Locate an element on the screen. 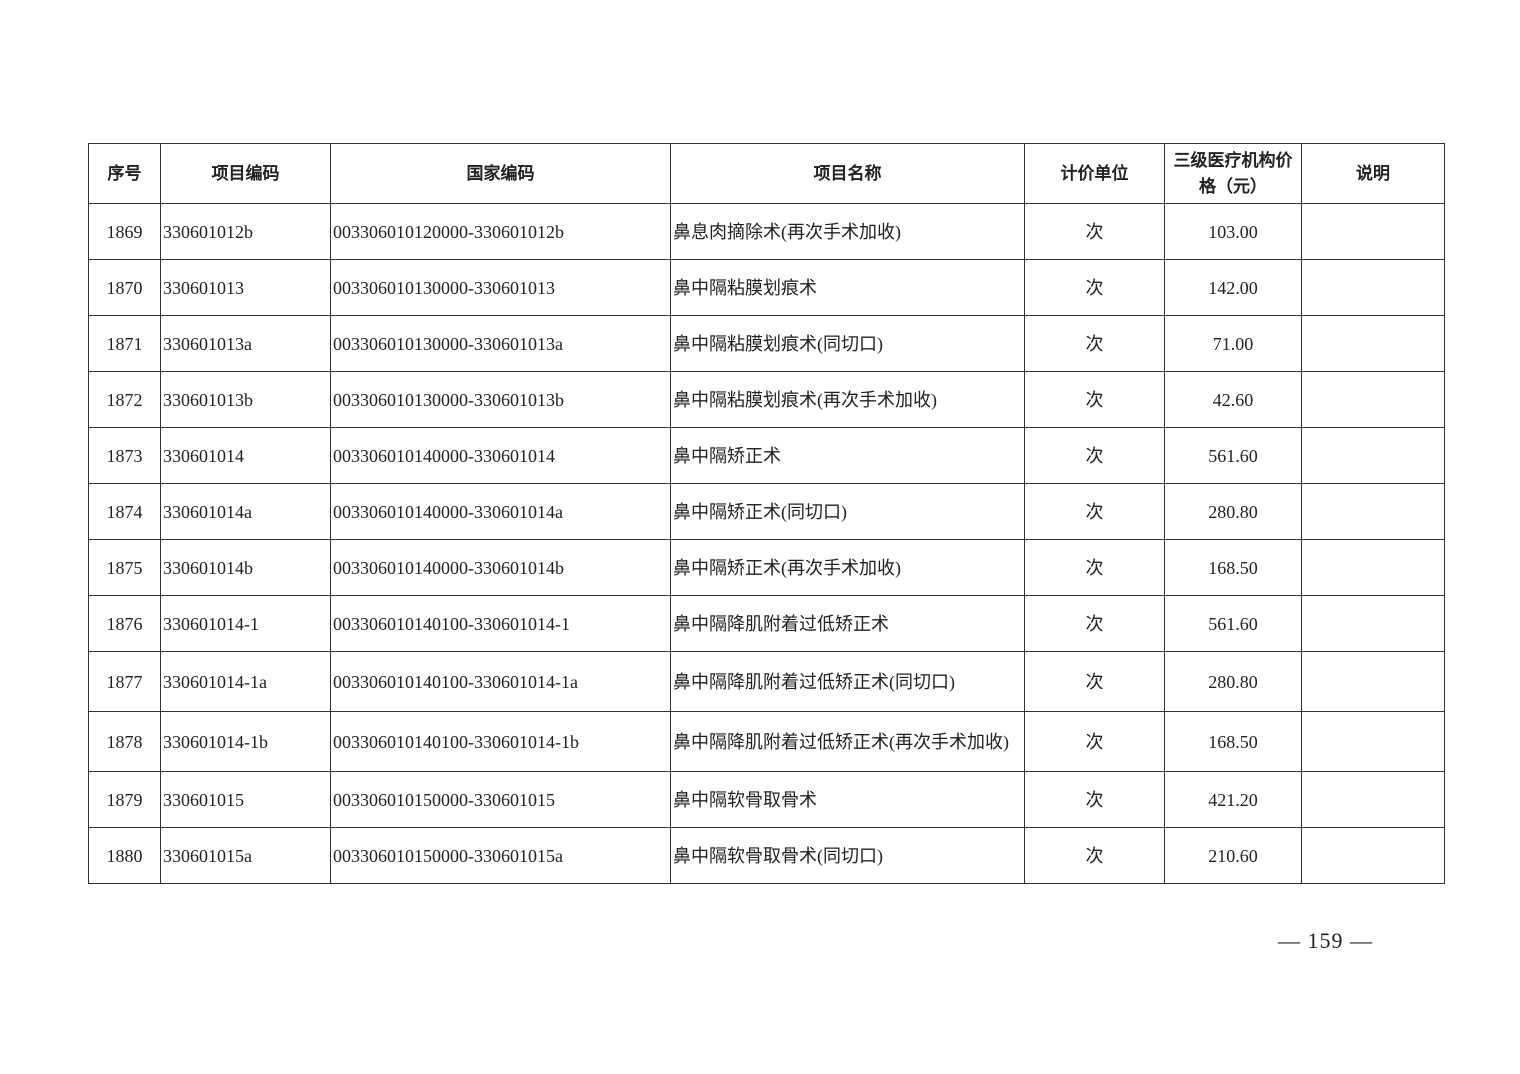 The image size is (1520, 1074). cell-item-name: 鼻中隔降肌附着过低矫正术(再次手术加收) is located at coordinates (847, 741).